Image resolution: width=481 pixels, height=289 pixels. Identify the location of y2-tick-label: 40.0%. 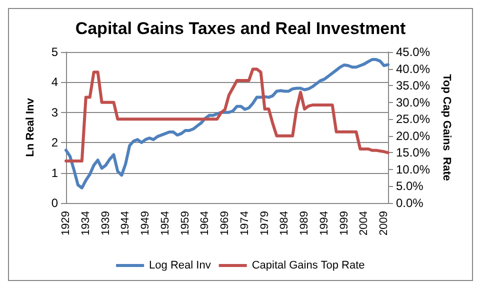
(413, 69).